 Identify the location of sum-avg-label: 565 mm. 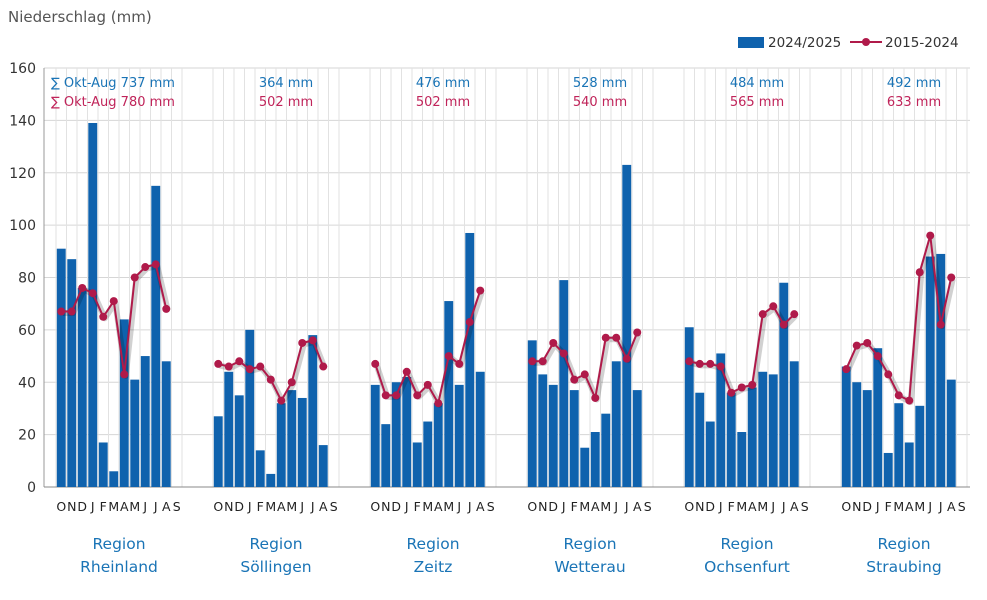
(757, 102).